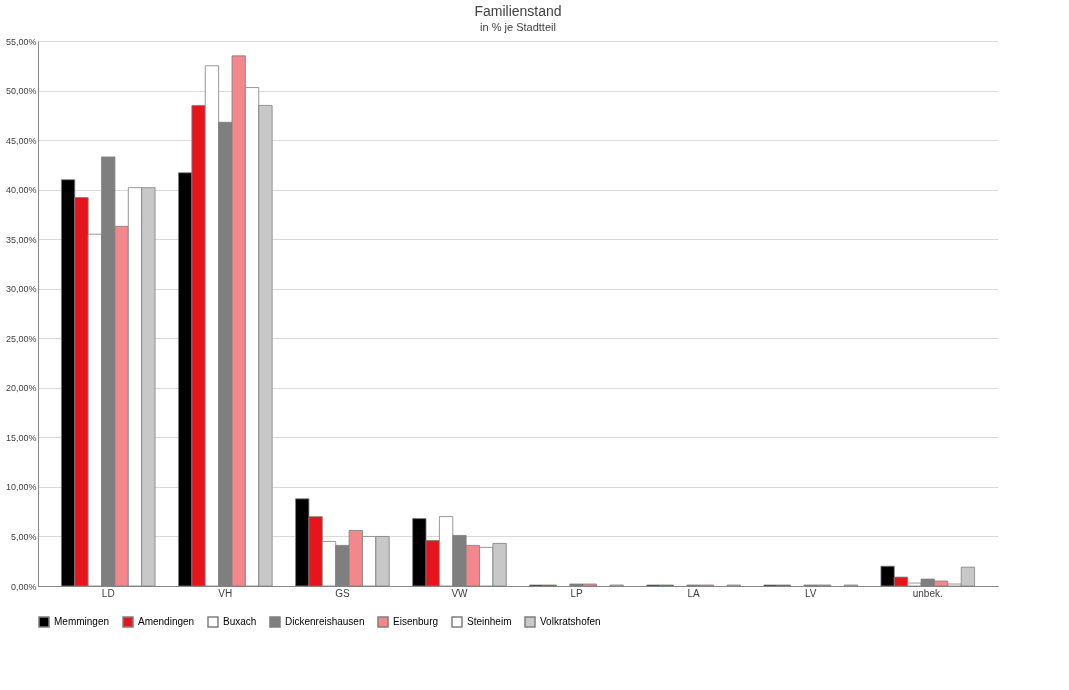 This screenshot has height=690, width=1069. Describe the element at coordinates (21, 487) in the screenshot. I see `y-tick-label: 10,00%` at that location.